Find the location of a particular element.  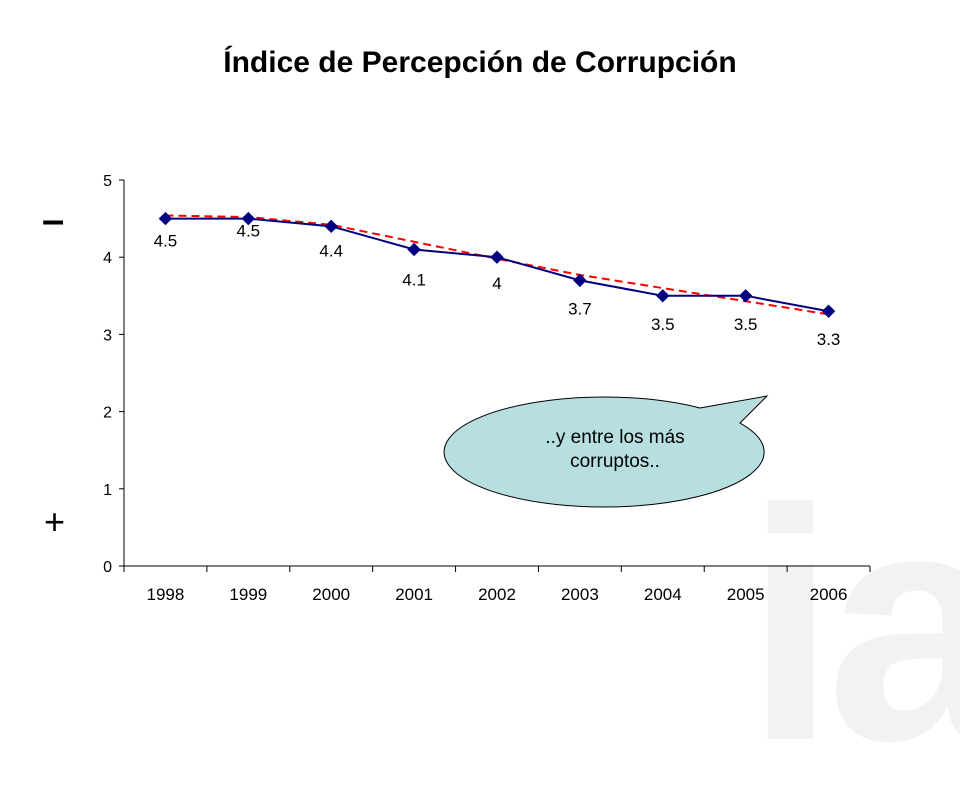

data-label: 3.7 is located at coordinates (580, 308).